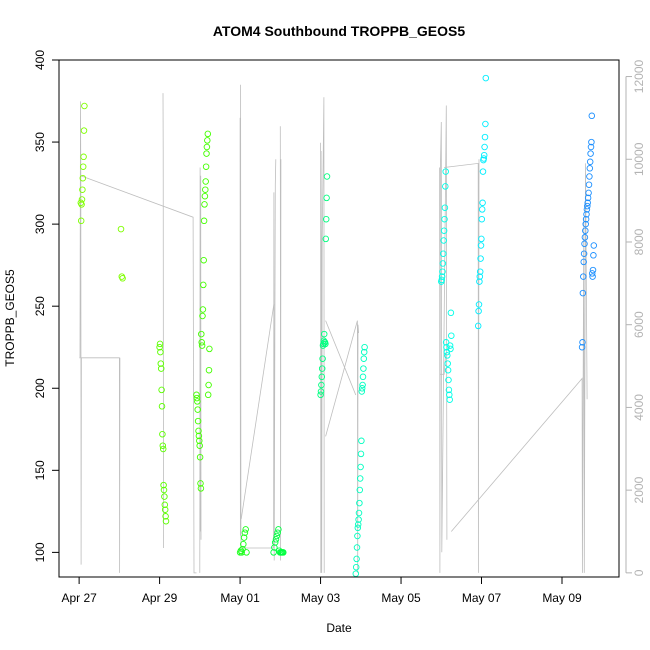  What do you see at coordinates (40, 552) in the screenshot?
I see `y-tick-label: 100` at bounding box center [40, 552].